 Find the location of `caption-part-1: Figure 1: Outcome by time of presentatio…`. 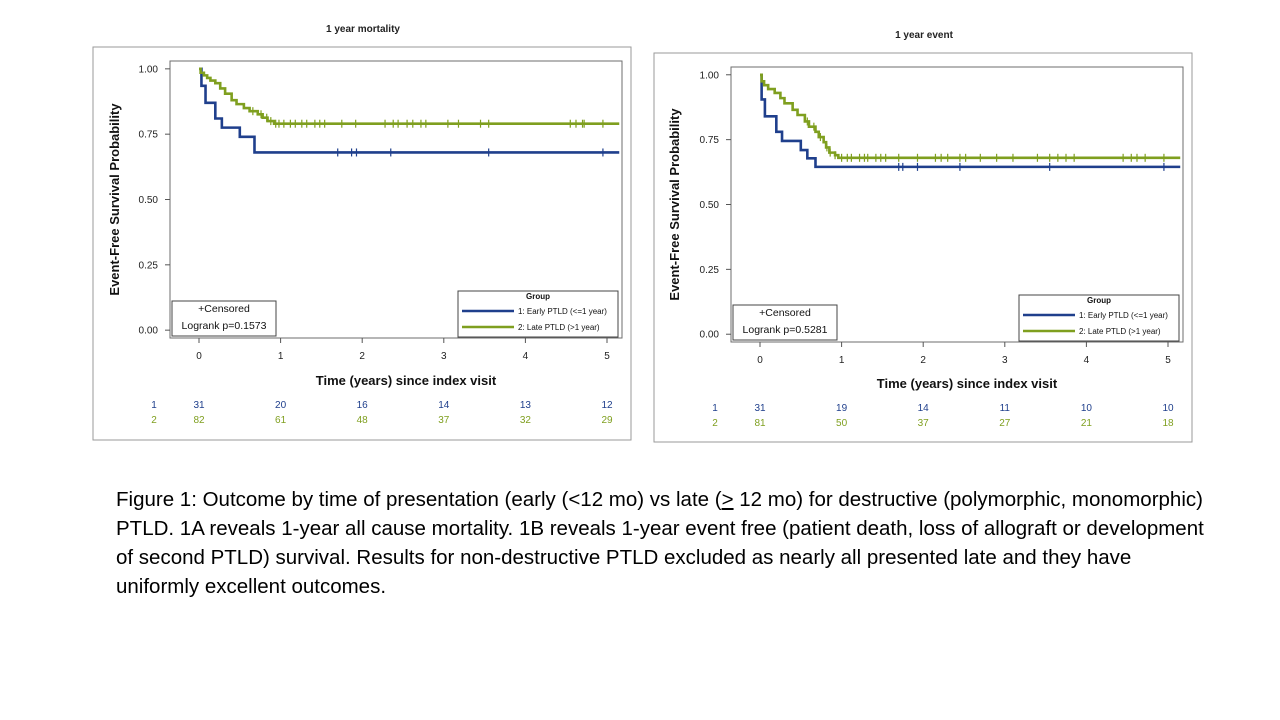

caption-part-1: Figure 1: Outcome by time of presentatio… is located at coordinates (419, 499).